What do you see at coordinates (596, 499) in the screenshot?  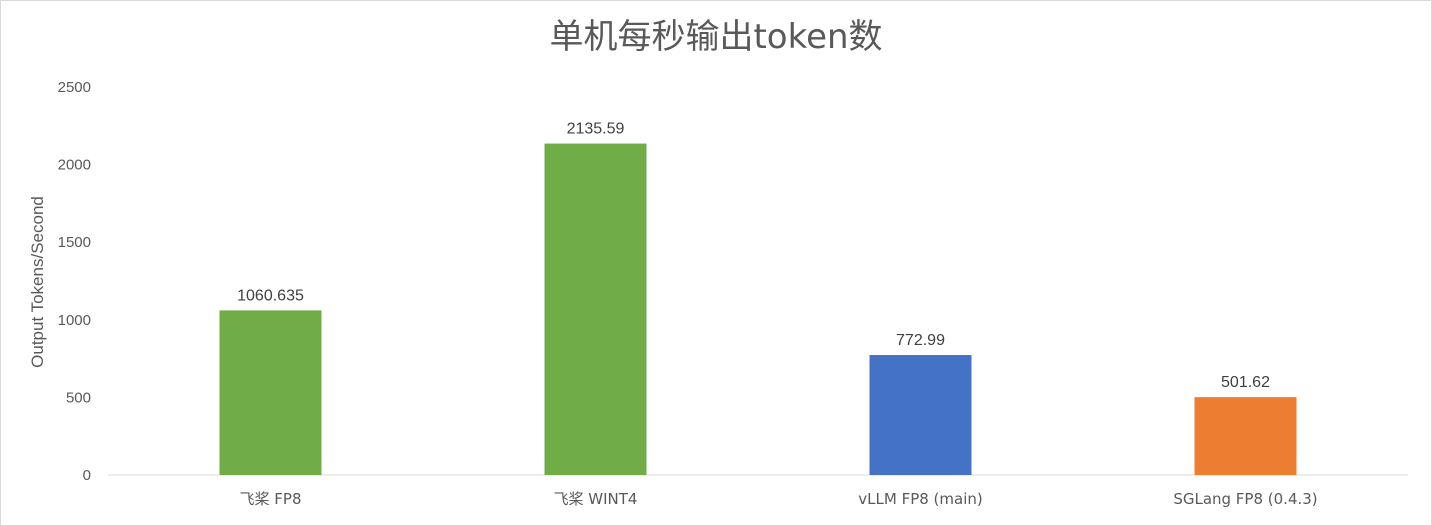 I see `x-tick-label: 飞桨 WINT4` at bounding box center [596, 499].